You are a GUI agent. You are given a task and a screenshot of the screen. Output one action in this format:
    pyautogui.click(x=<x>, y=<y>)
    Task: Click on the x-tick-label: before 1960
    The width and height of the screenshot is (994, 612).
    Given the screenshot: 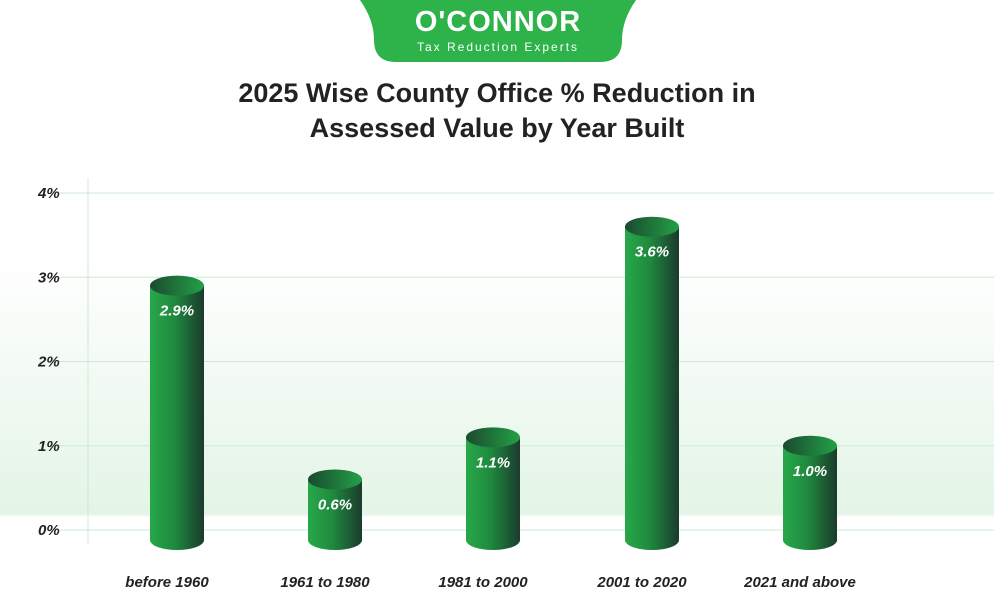 What is the action you would take?
    pyautogui.click(x=167, y=582)
    